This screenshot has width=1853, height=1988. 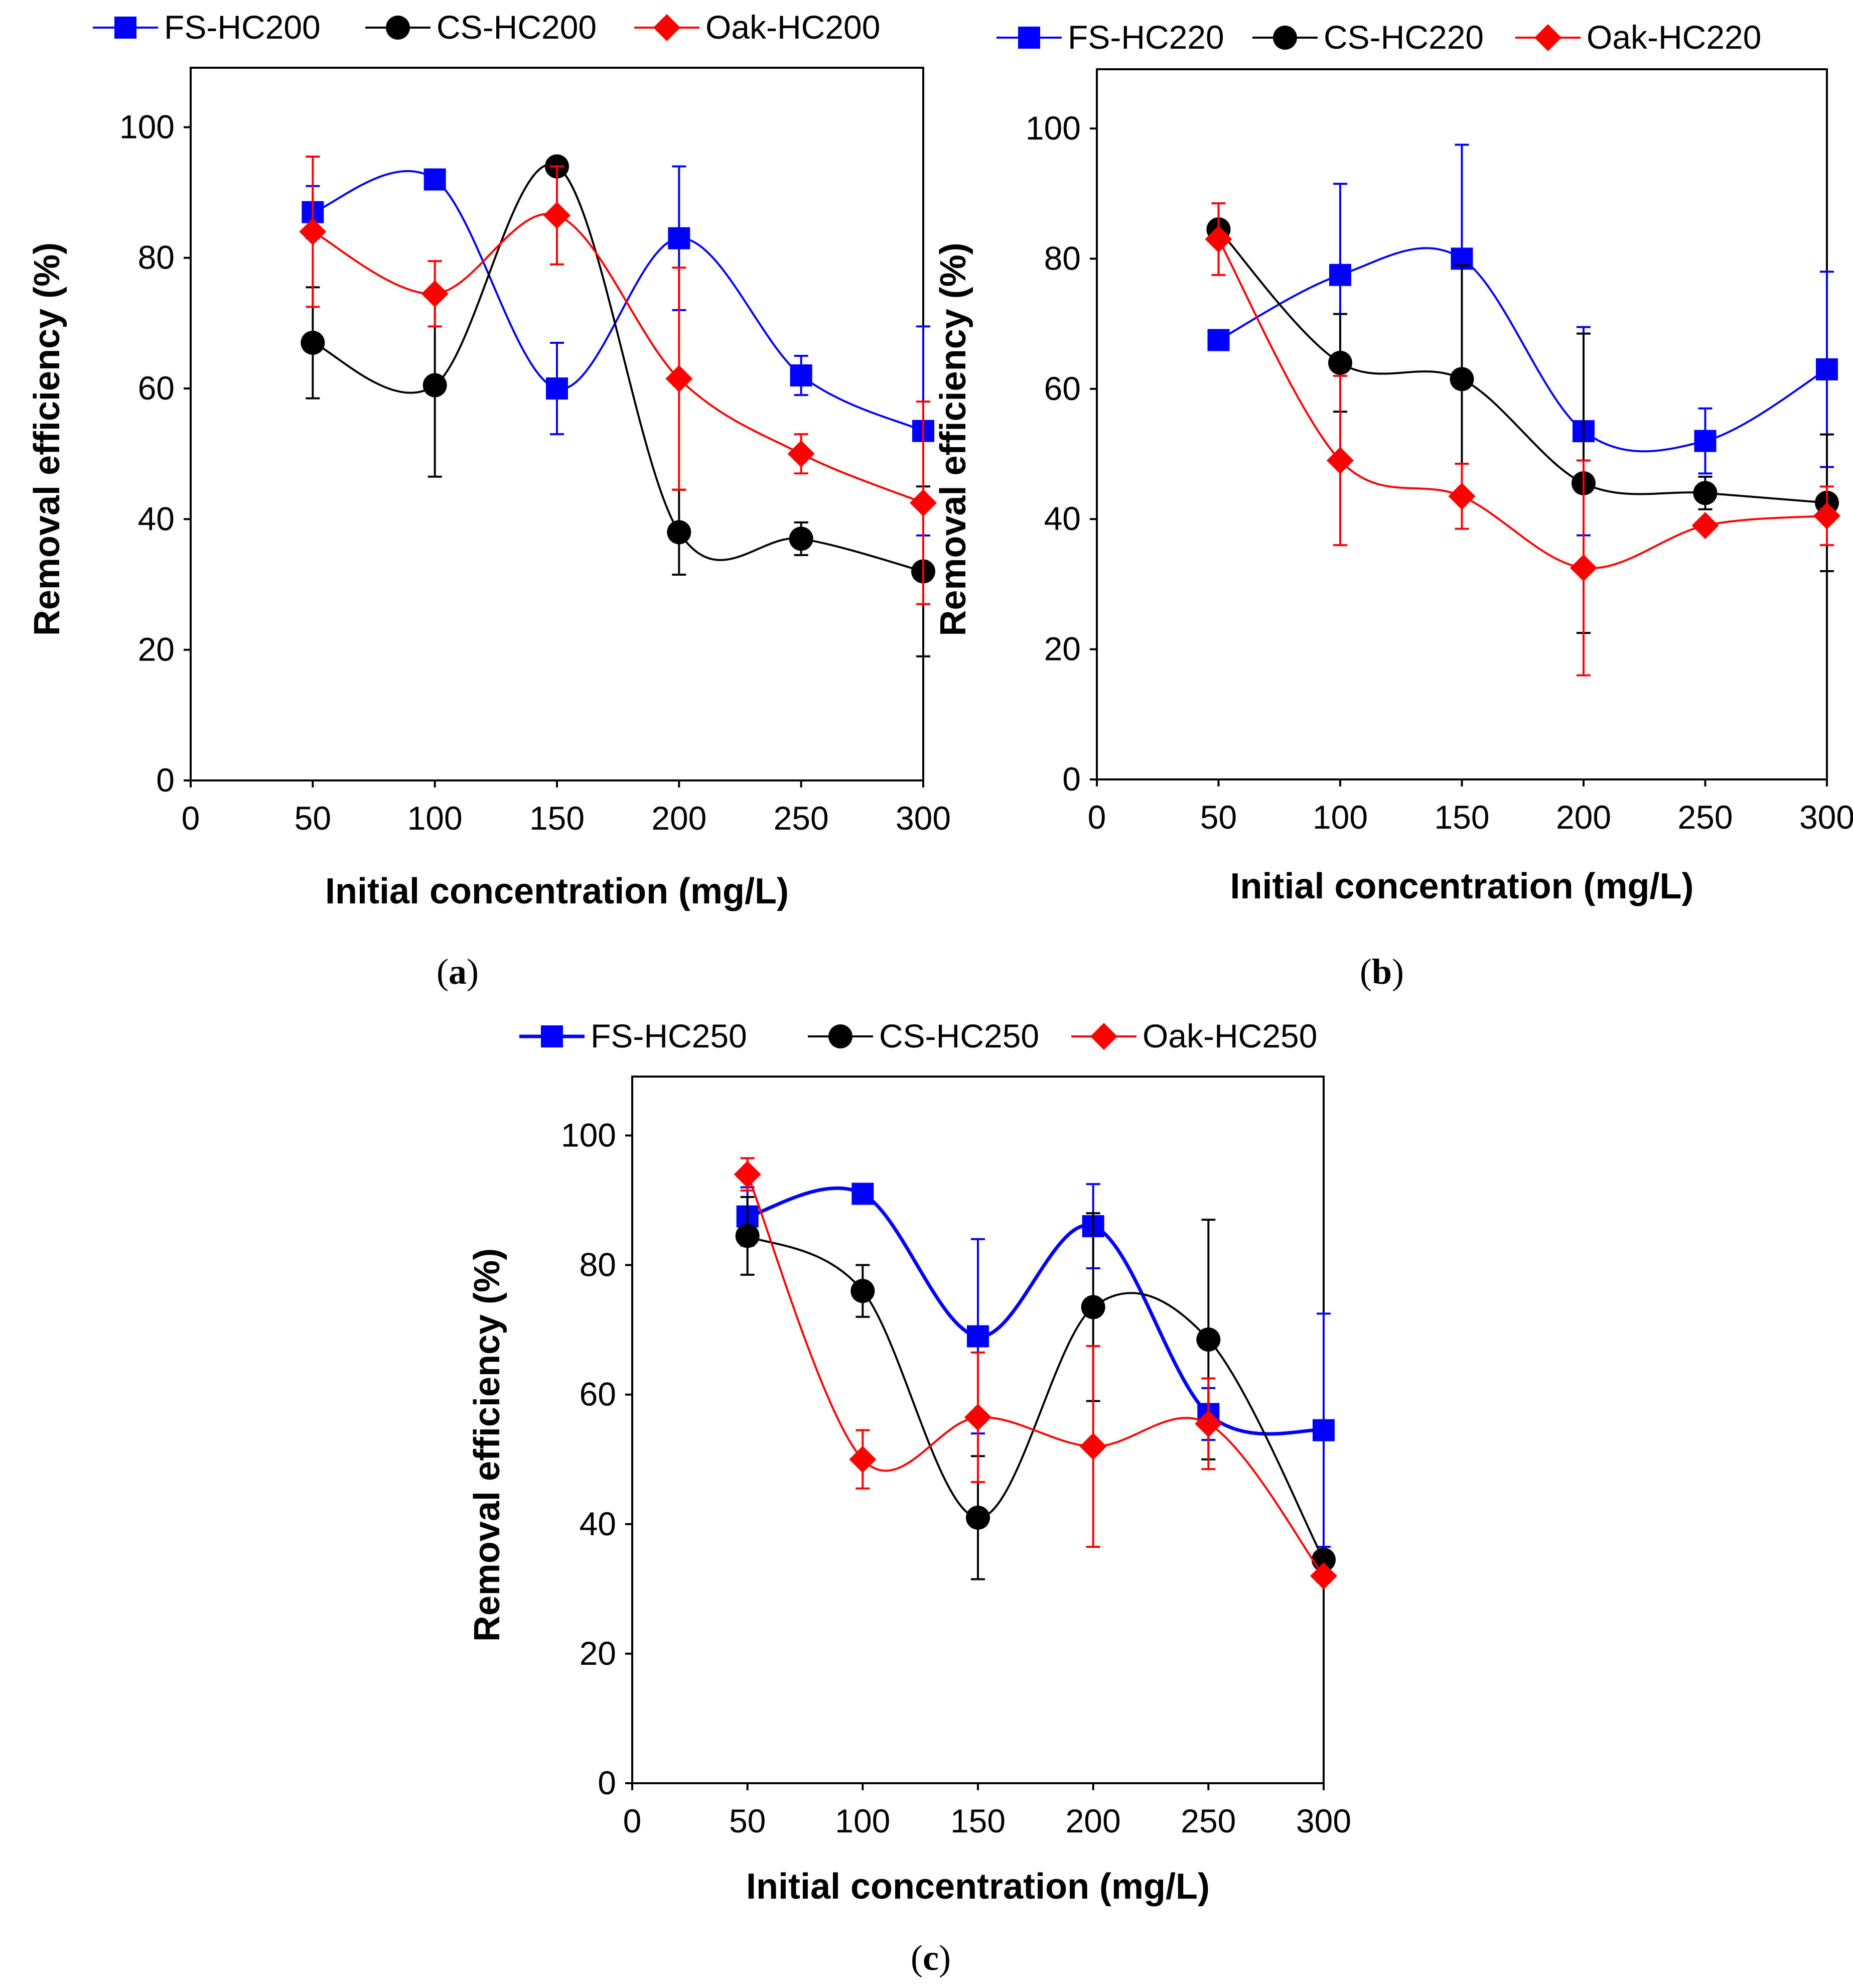 I want to click on x-tick-label-a-3: 150, so click(x=557, y=819).